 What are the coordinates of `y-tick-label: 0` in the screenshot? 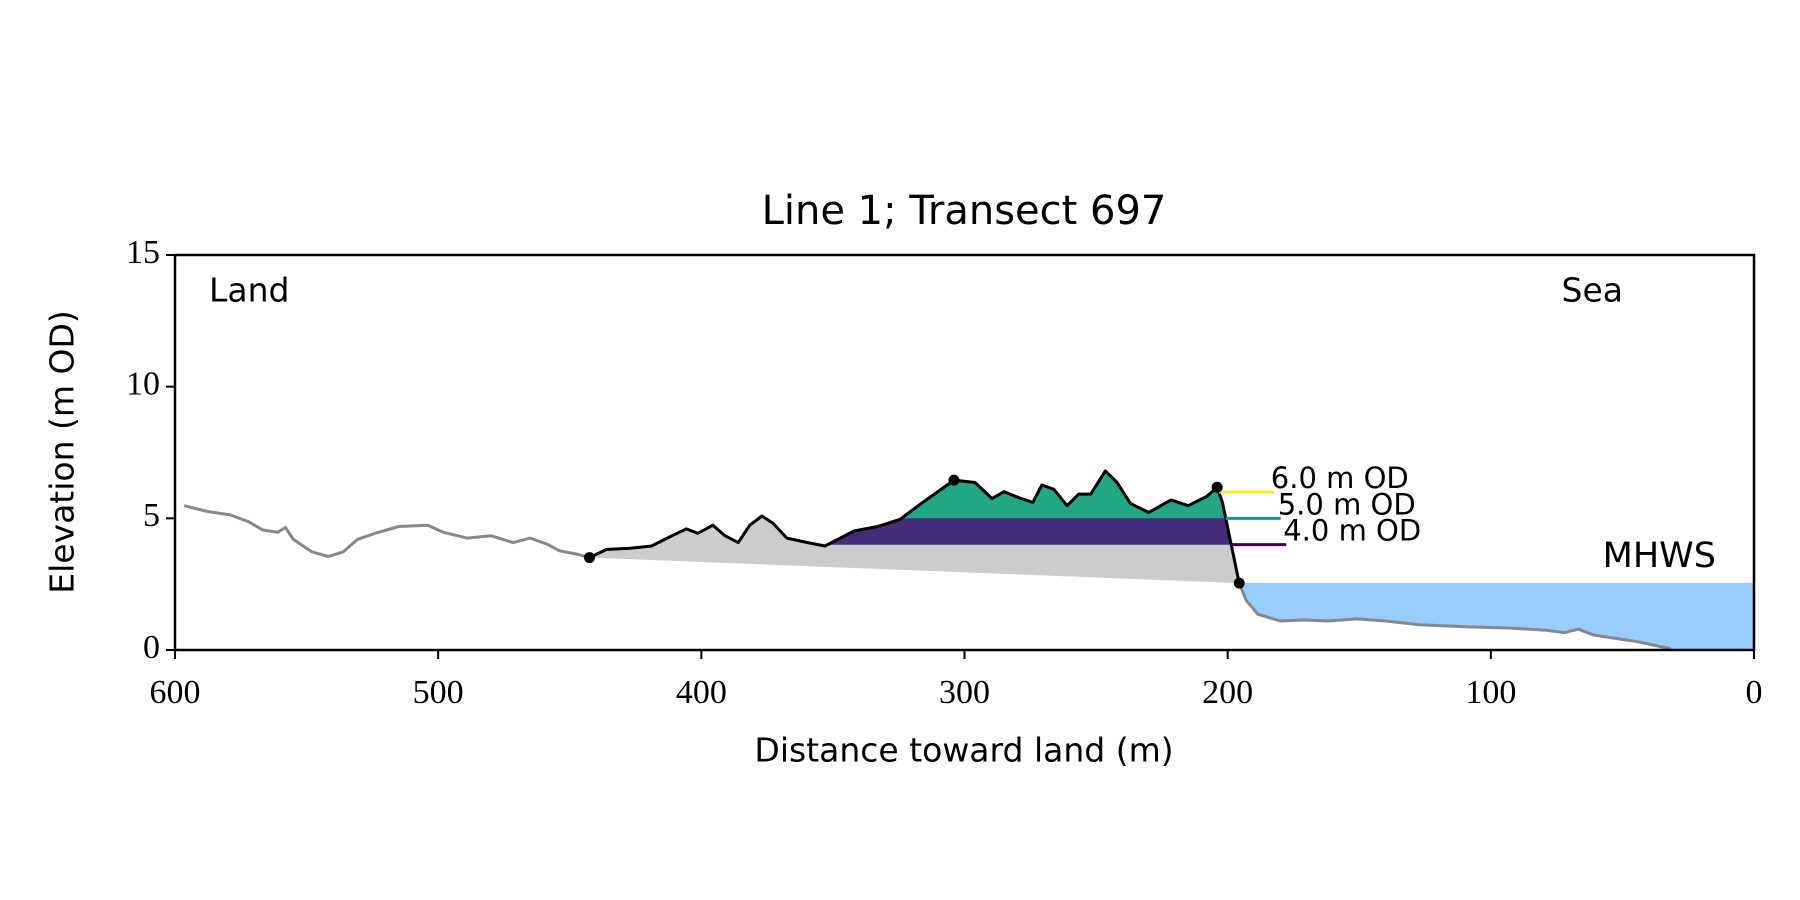 It's located at (151, 647).